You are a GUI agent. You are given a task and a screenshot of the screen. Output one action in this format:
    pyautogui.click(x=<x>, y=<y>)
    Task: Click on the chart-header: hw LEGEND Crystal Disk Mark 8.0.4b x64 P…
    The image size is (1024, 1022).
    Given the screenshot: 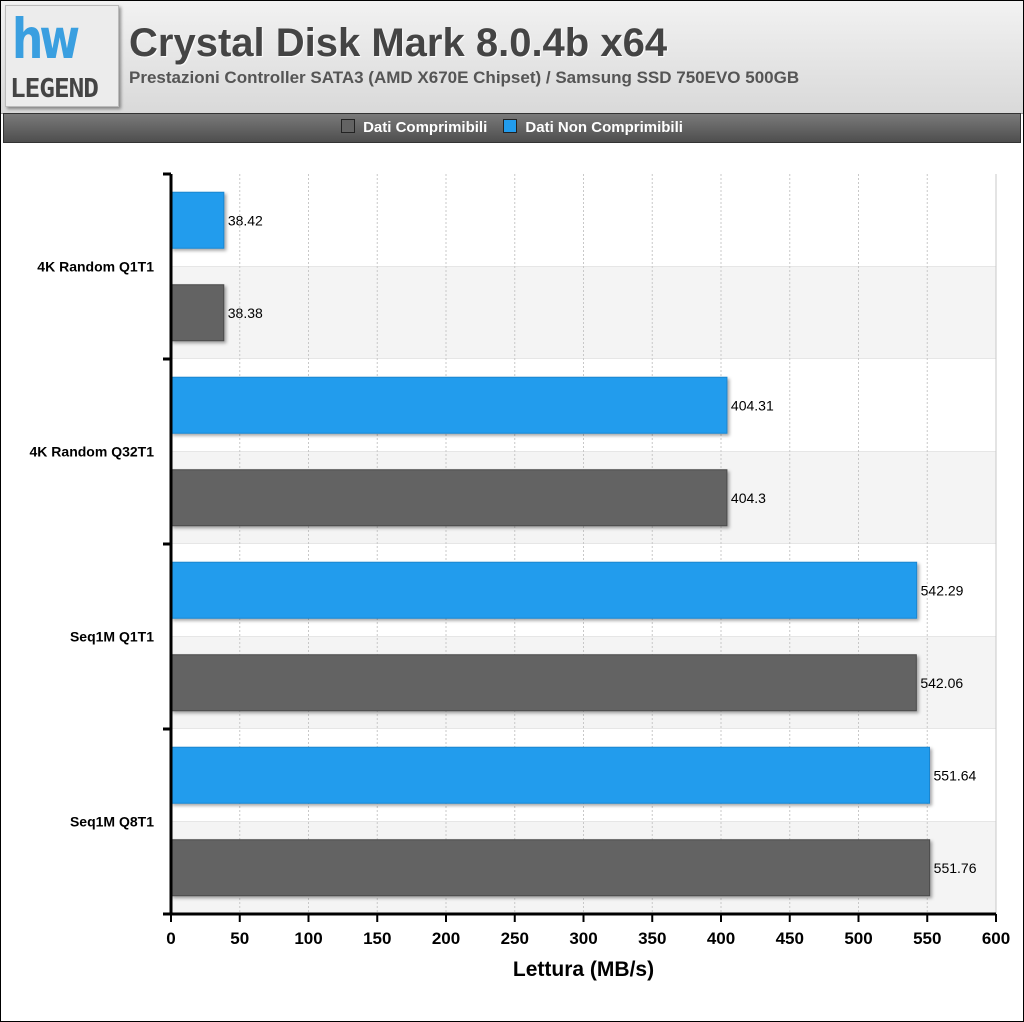 What is the action you would take?
    pyautogui.click(x=512, y=57)
    